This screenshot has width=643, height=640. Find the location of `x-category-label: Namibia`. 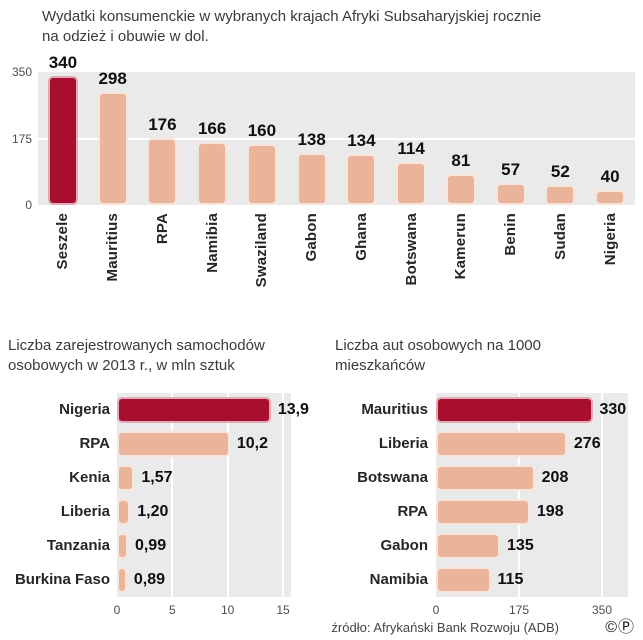

x-category-label: Namibia is located at coordinates (212, 269).